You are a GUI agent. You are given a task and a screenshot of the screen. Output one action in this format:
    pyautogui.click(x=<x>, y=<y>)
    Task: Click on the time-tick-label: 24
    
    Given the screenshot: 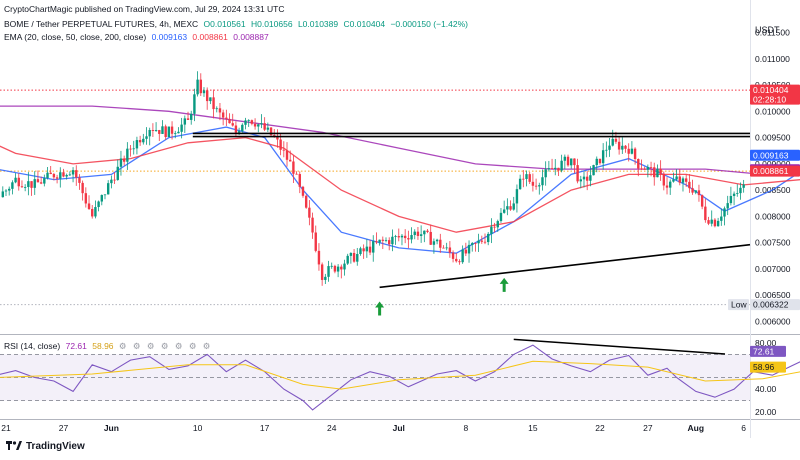 What is the action you would take?
    pyautogui.click(x=332, y=428)
    